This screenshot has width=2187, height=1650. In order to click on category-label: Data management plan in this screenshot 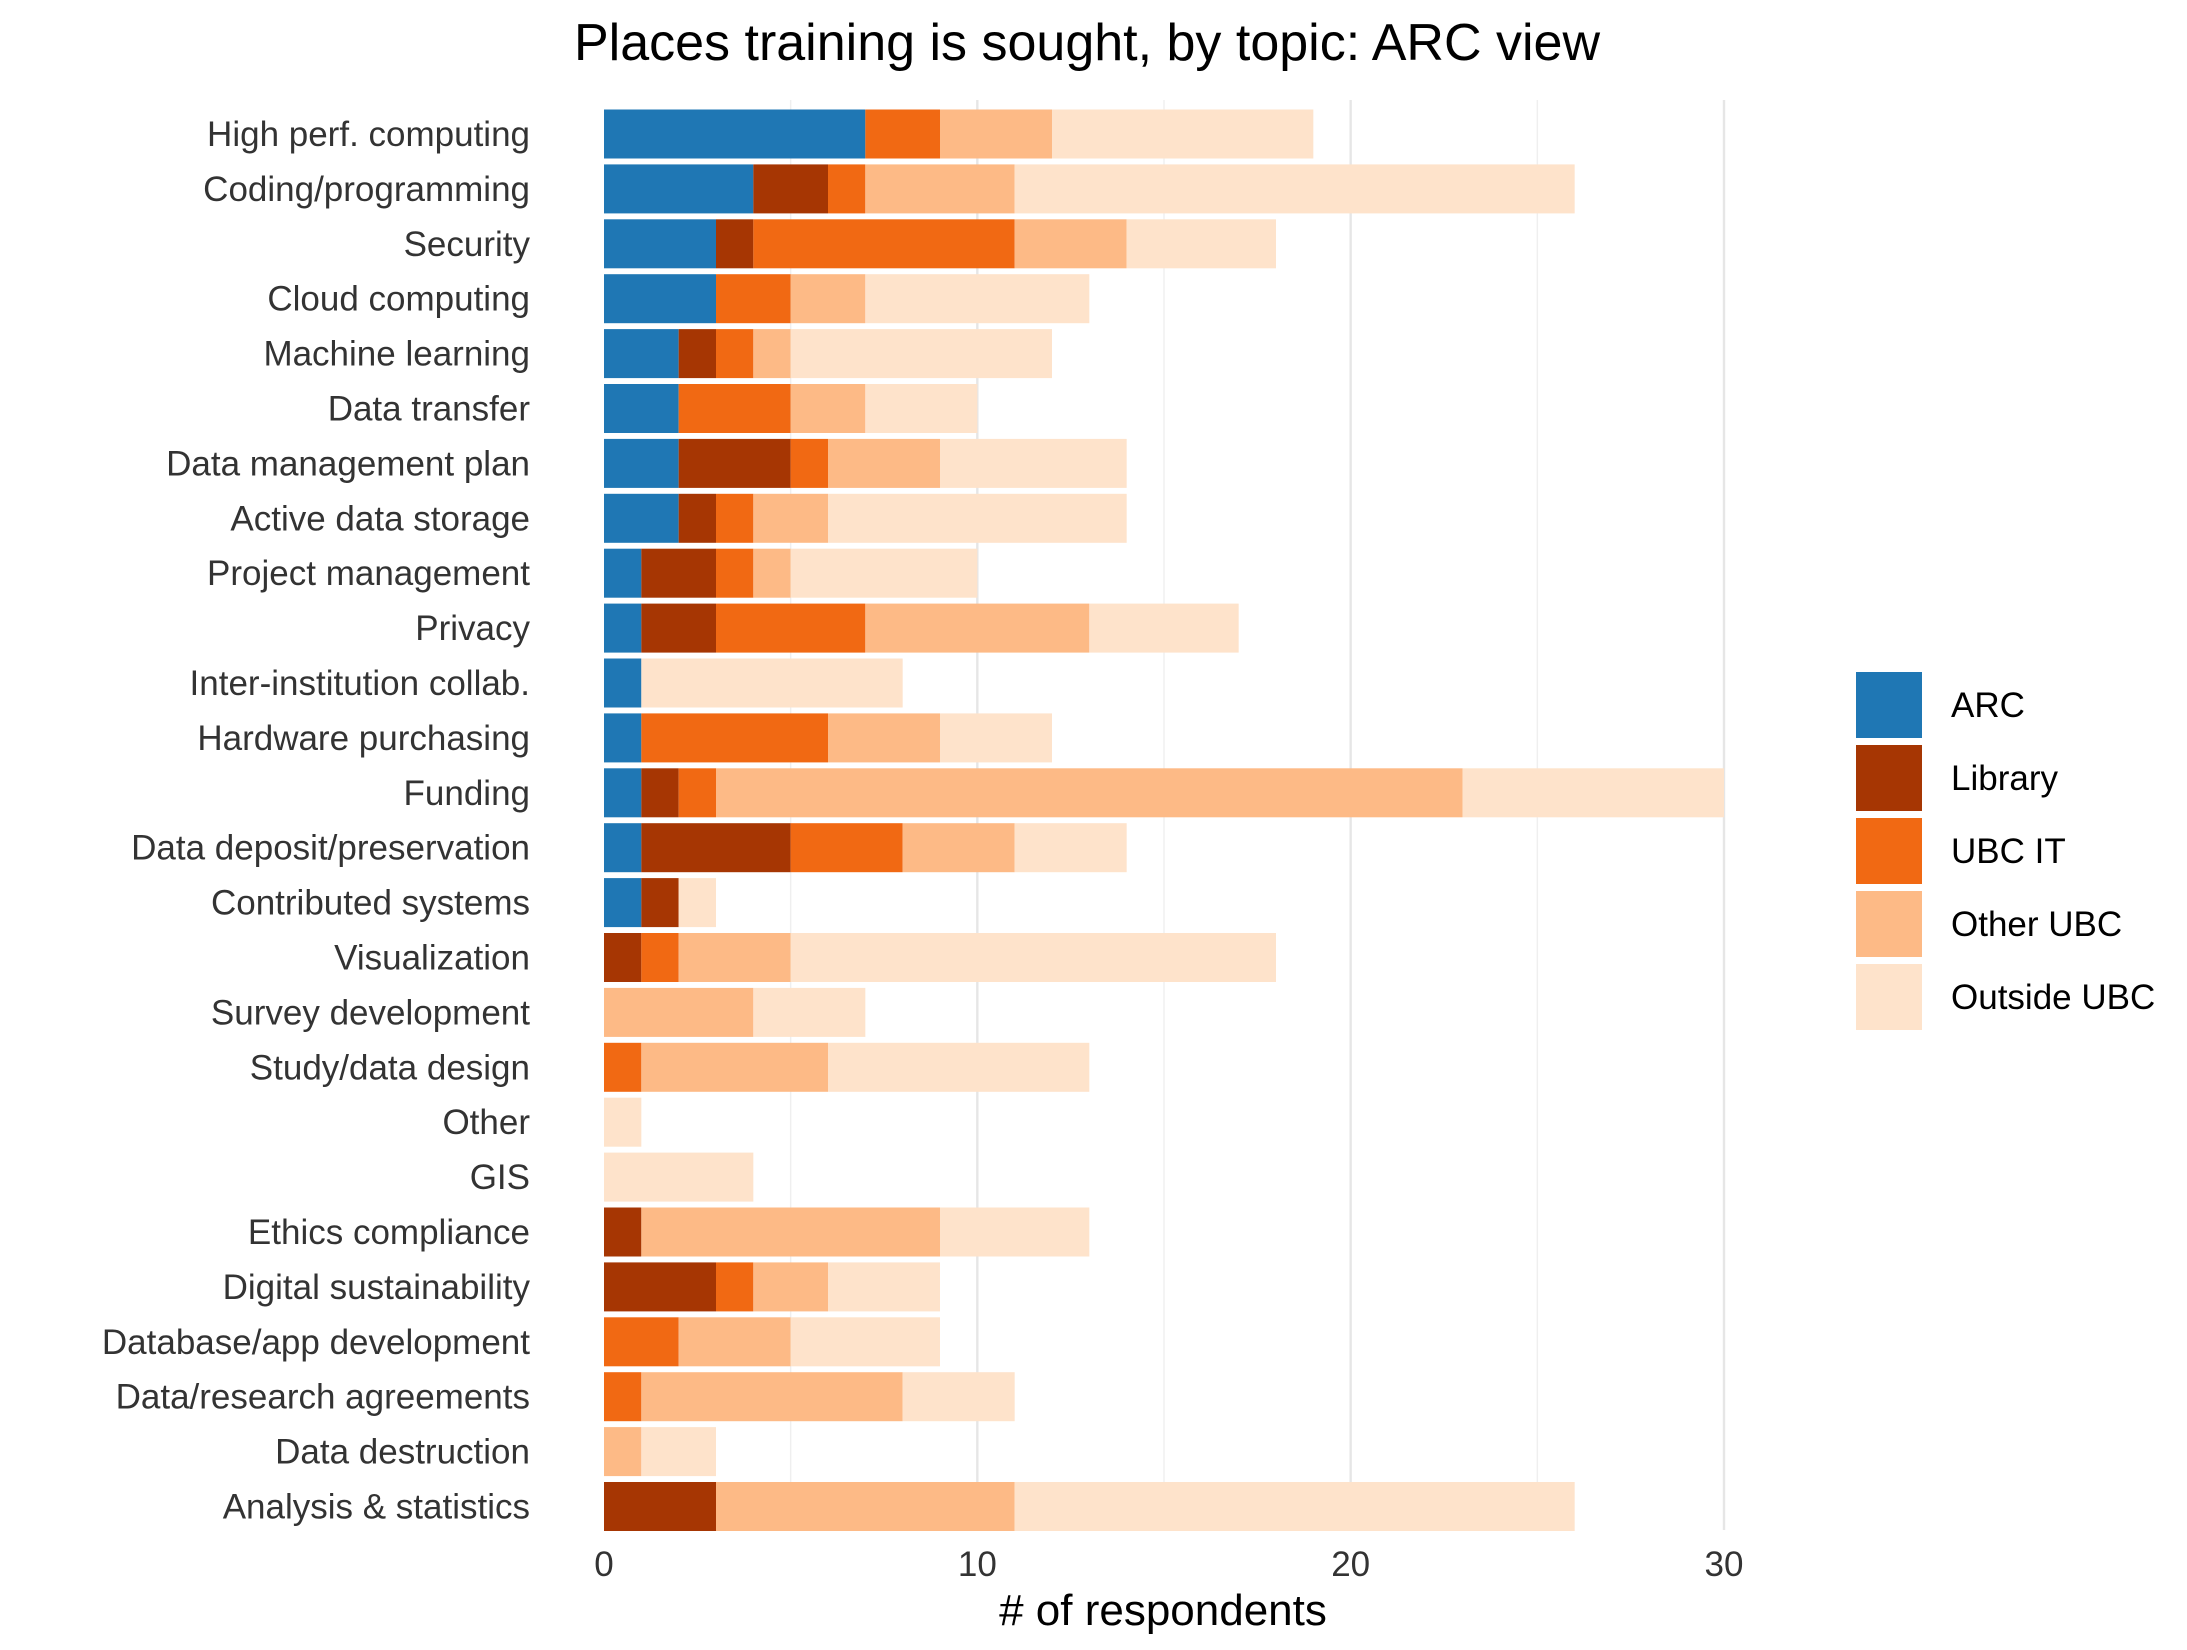, I will do `click(348, 463)`.